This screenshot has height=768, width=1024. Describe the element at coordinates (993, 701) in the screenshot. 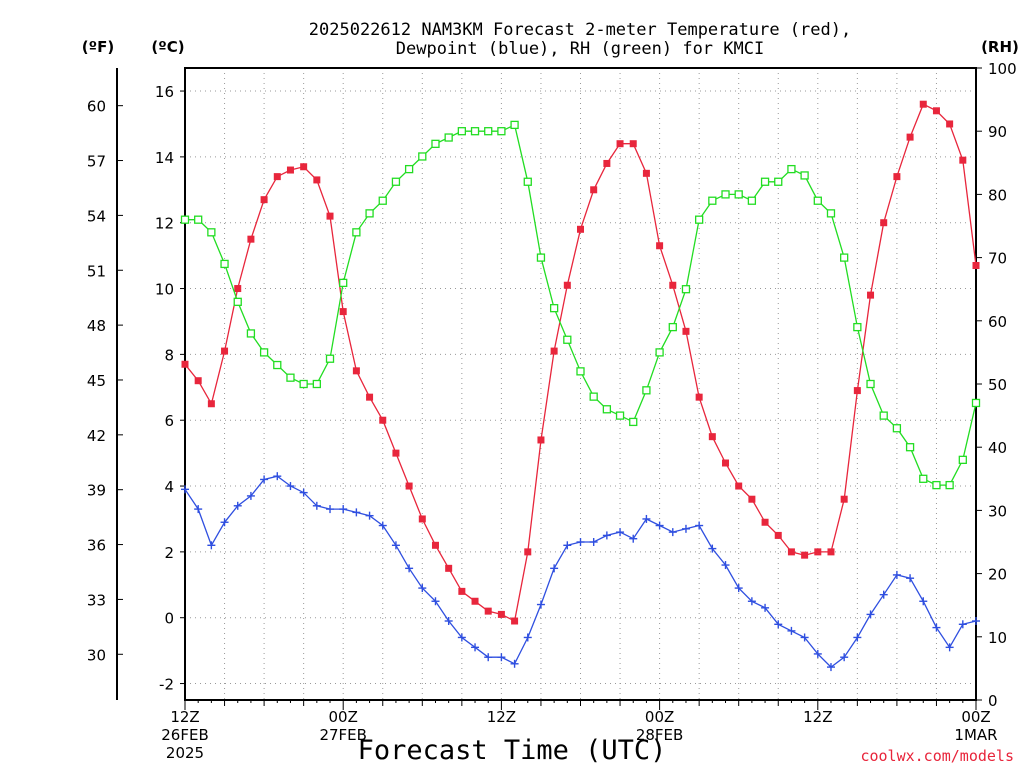

I see `rh-tick-label: 0` at that location.